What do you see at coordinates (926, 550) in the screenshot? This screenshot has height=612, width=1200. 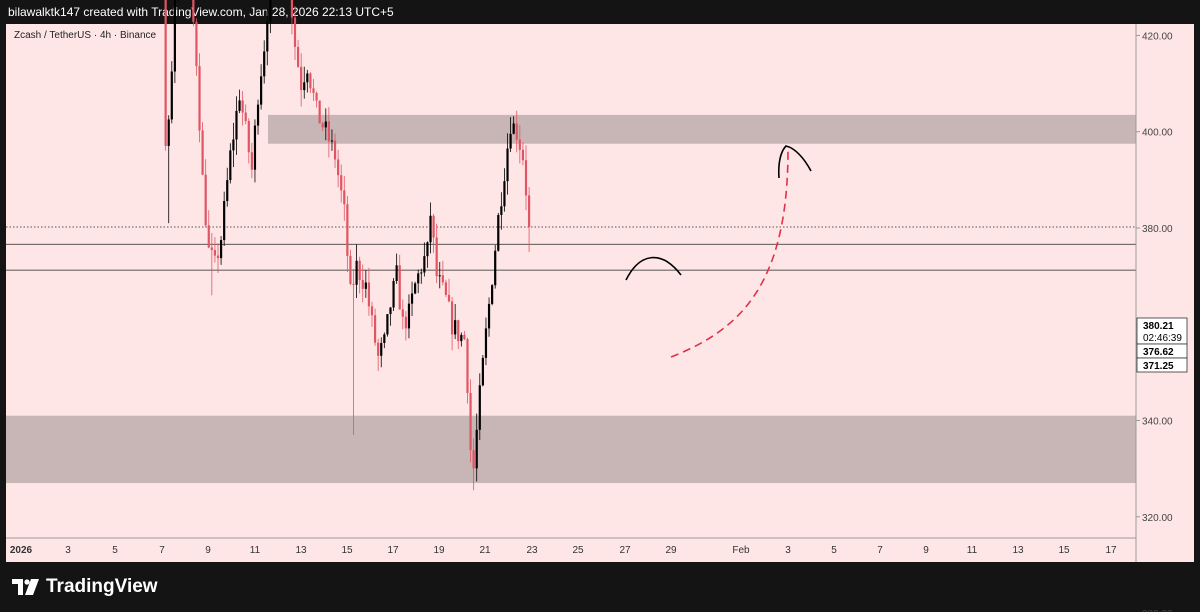 I see `time-tick-label: 9` at bounding box center [926, 550].